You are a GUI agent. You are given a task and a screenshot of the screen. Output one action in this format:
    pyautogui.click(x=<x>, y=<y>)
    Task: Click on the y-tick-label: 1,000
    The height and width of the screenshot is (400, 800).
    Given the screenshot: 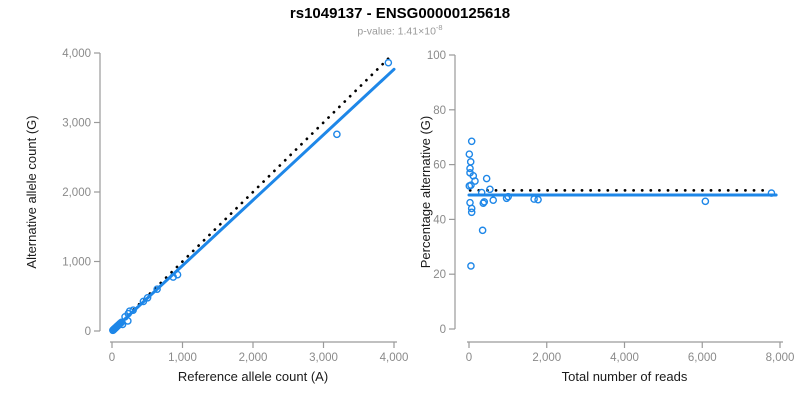 What is the action you would take?
    pyautogui.click(x=76, y=263)
    